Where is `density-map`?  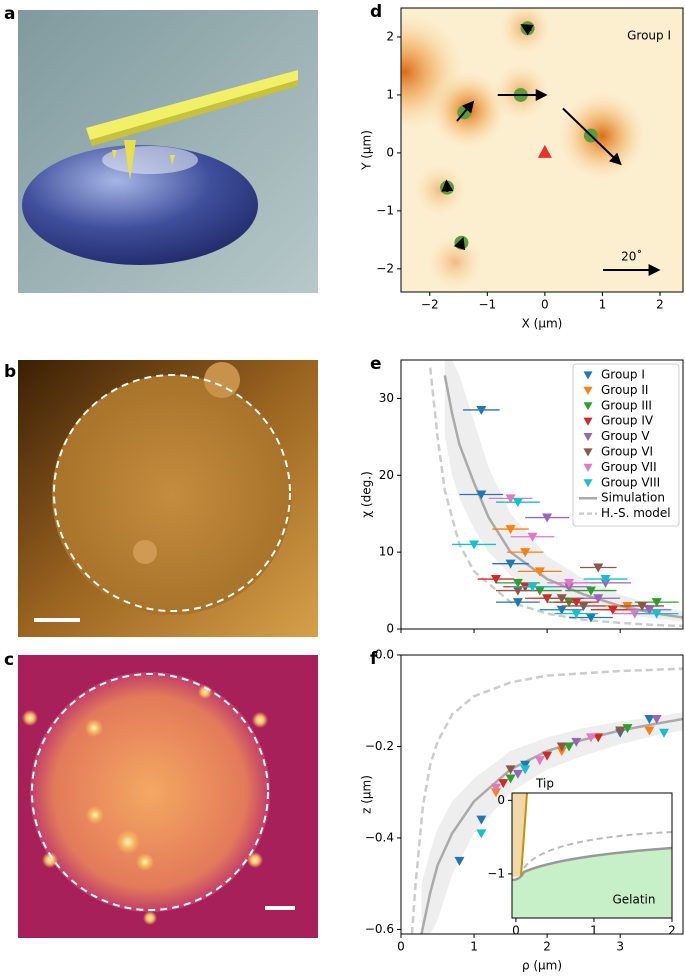 density-map is located at coordinates (542, 150).